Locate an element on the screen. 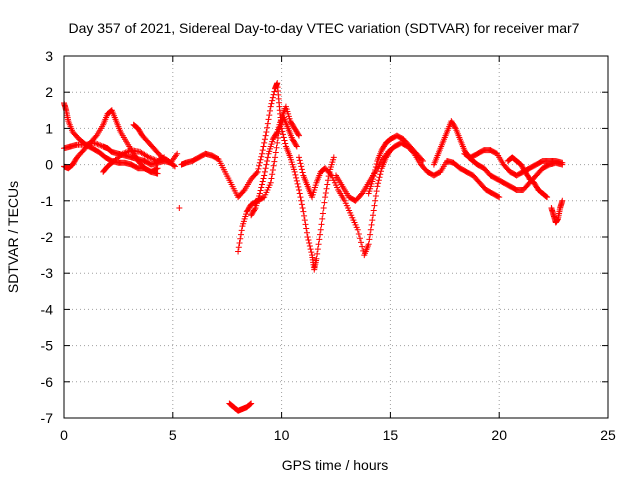 The image size is (640, 480). series-track-j is located at coordinates (418, 171).